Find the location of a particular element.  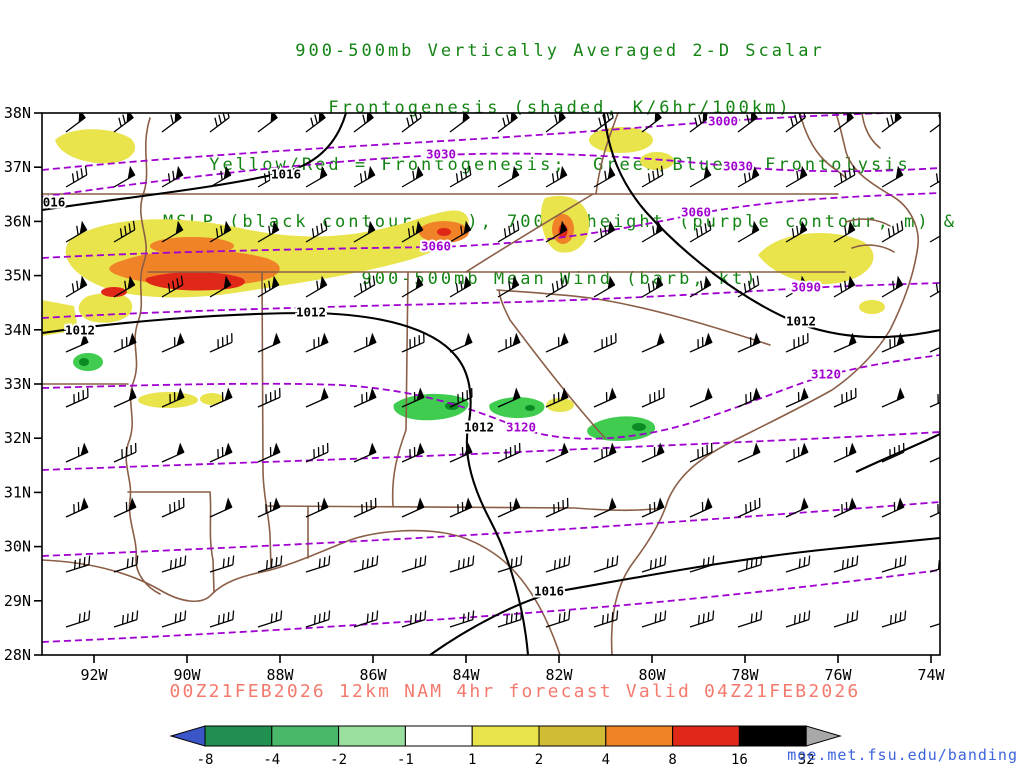

lat-label: 33N is located at coordinates (17, 384).